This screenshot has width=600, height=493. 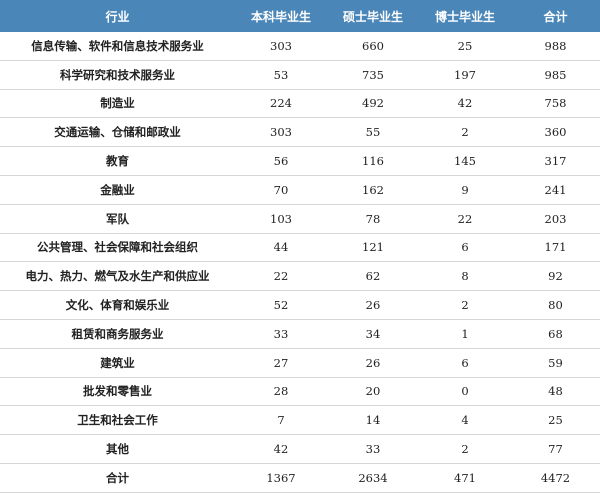 I want to click on industry-cell: 批发和零售业, so click(x=117, y=392).